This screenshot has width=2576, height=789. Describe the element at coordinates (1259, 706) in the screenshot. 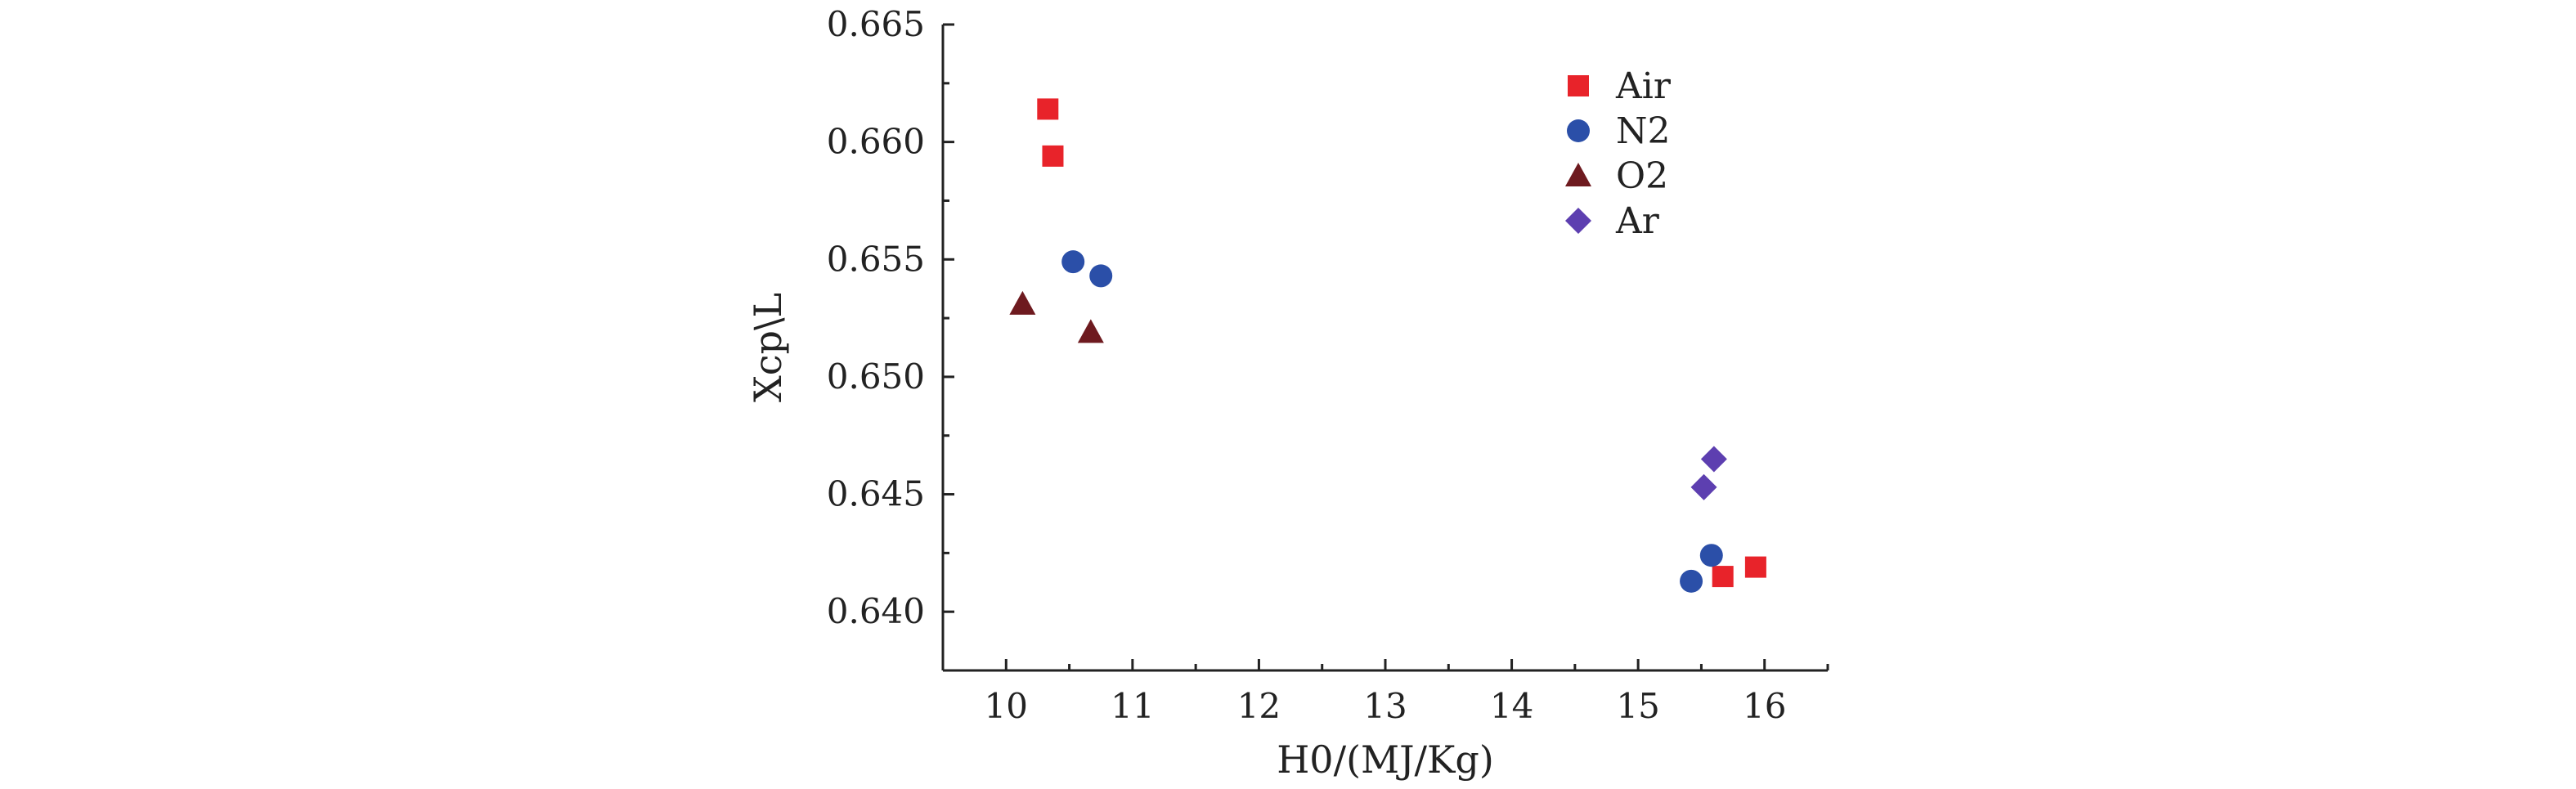

I see `x-tick-label: 12` at that location.